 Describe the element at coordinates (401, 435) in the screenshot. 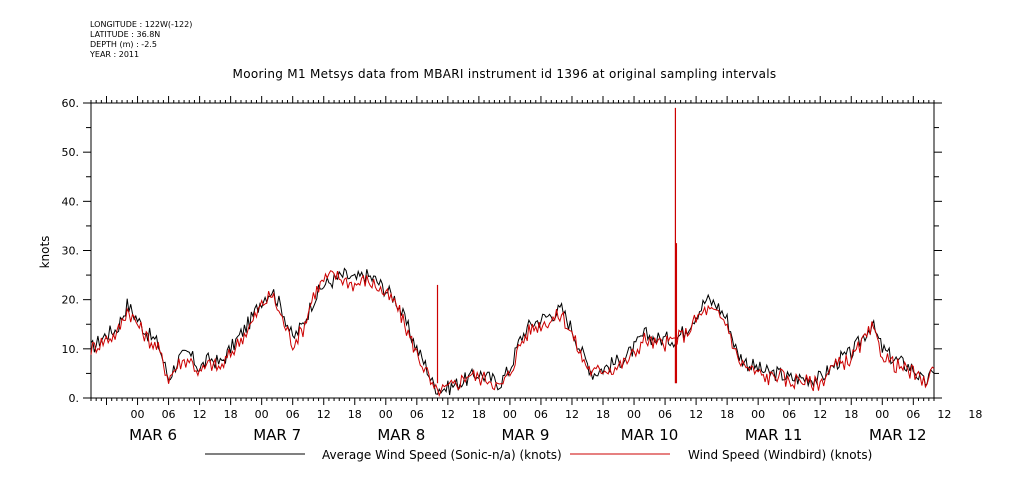

I see `day-label: MAR 8` at that location.